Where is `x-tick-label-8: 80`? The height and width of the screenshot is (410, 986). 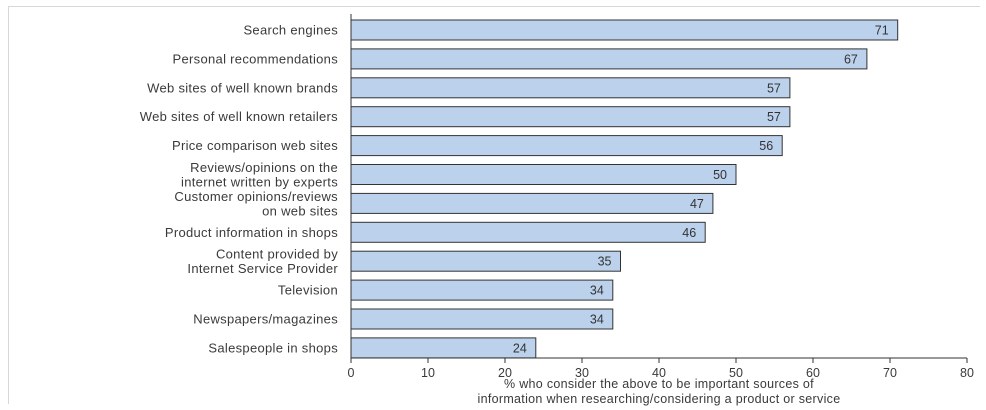
x-tick-label-8: 80 is located at coordinates (967, 373).